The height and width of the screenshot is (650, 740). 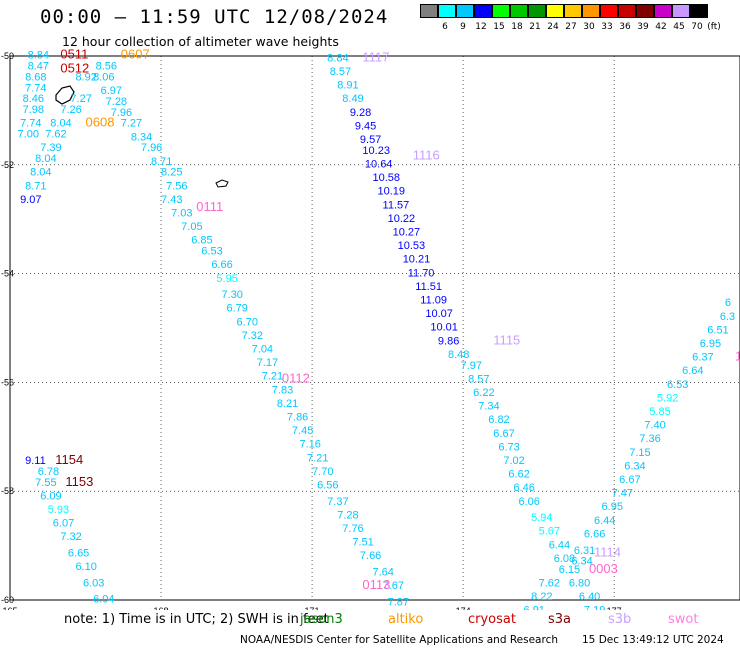 I want to click on wave-height-value: 6.80, so click(x=579, y=583).